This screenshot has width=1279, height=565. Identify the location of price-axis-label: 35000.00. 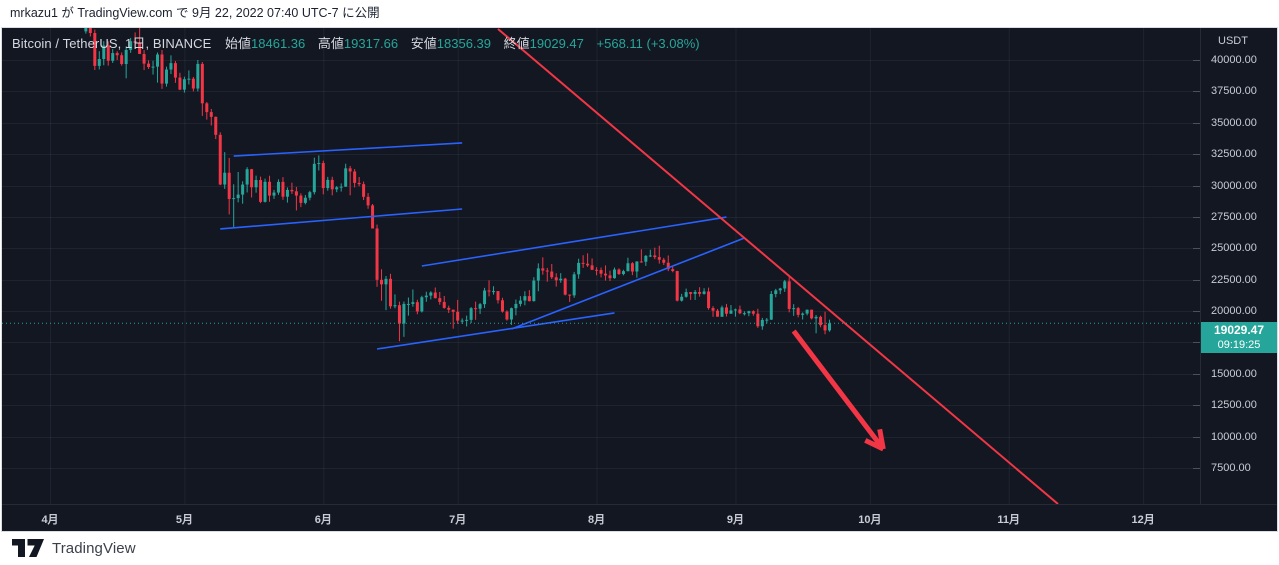
(1234, 122).